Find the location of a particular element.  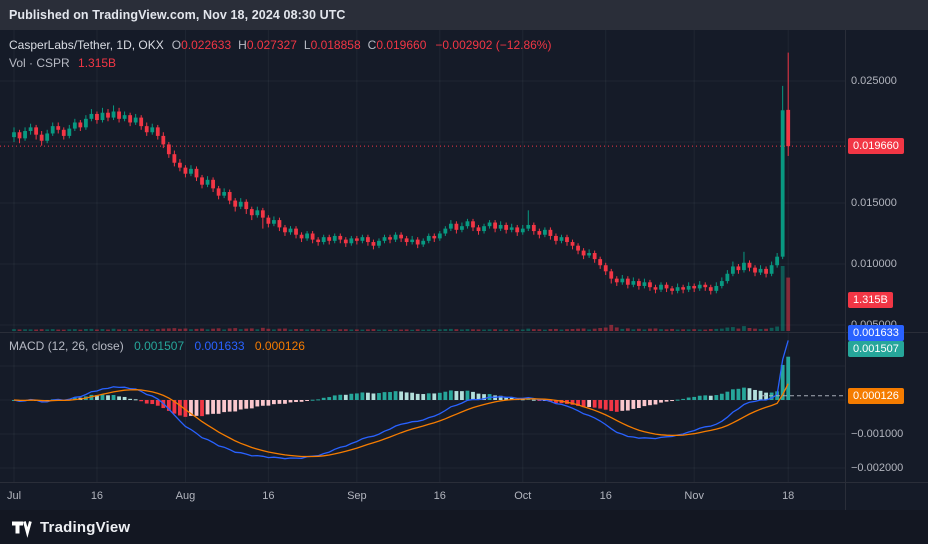

time-axis-tick: 16 is located at coordinates (605, 496).